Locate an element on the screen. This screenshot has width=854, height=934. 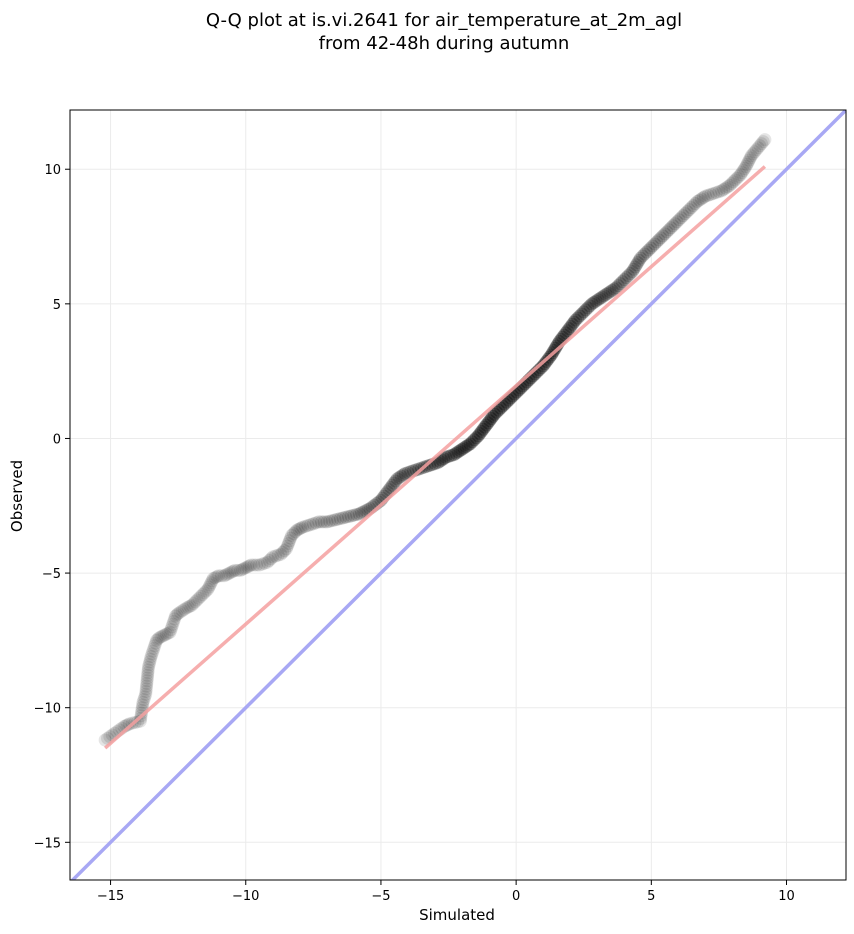
chart-title-line-2: from 42-48h during autumn is located at coordinates (444, 43).